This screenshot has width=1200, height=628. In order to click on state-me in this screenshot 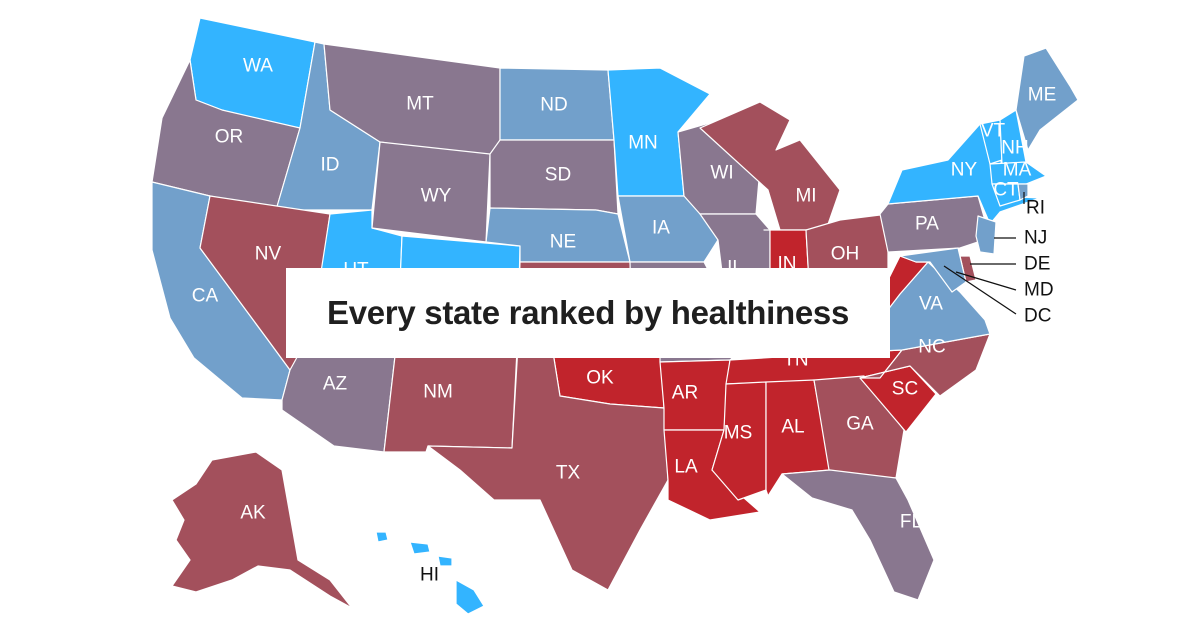, I will do `click(1047, 99)`.